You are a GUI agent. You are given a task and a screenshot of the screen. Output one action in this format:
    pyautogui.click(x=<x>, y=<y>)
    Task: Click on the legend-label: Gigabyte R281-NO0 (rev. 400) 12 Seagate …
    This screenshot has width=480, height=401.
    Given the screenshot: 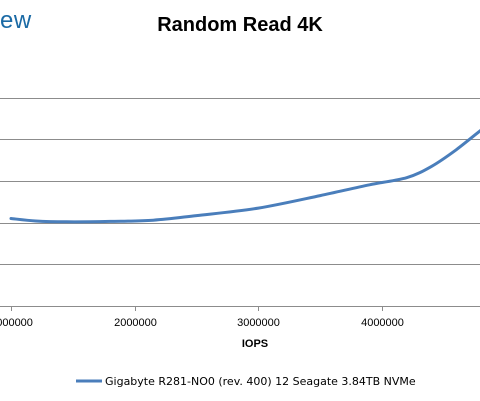 What is the action you would take?
    pyautogui.click(x=260, y=381)
    